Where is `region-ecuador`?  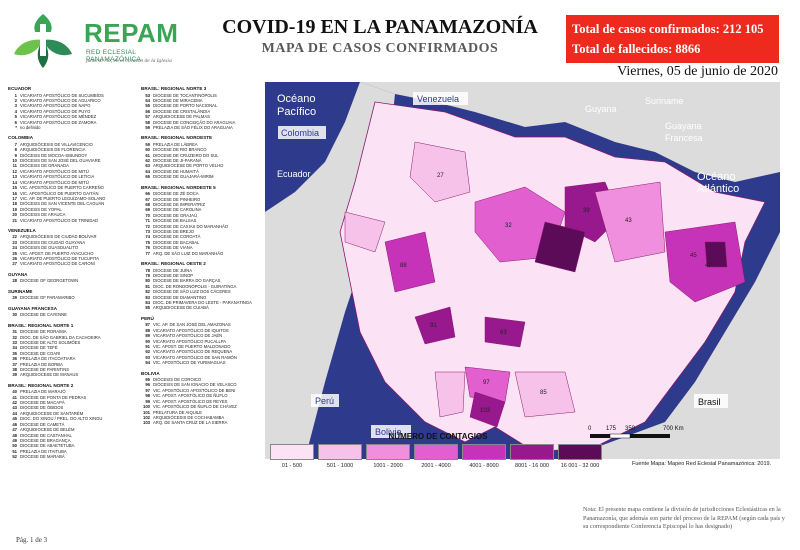 region-ecuador is located at coordinates (365, 232).